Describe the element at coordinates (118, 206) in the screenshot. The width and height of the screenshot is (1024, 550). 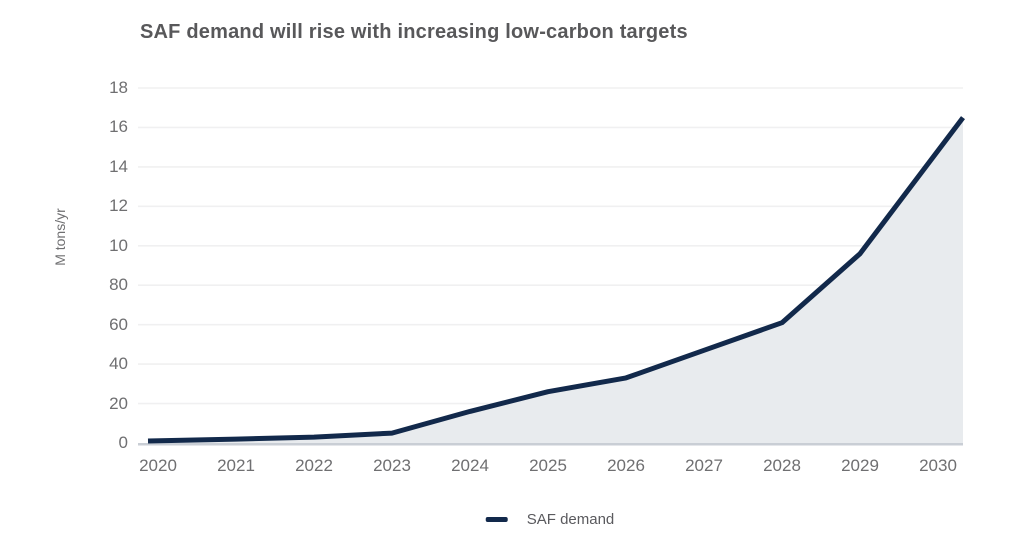
I see `y-tick-label: 12` at that location.